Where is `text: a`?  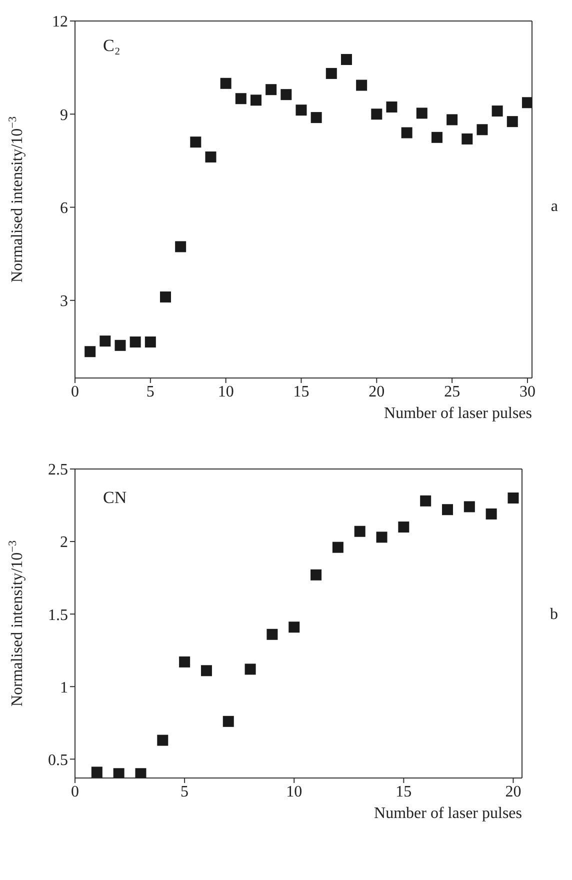 text: a is located at coordinates (554, 207).